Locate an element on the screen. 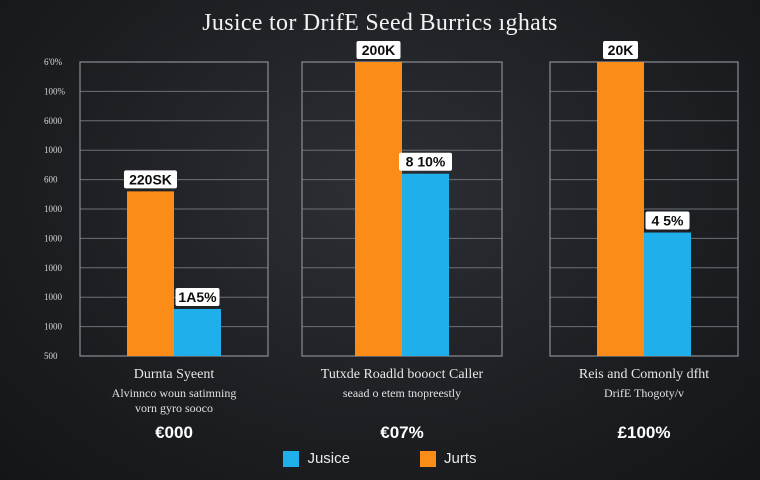  category-label: Alvinnco woun satimning is located at coordinates (174, 393).